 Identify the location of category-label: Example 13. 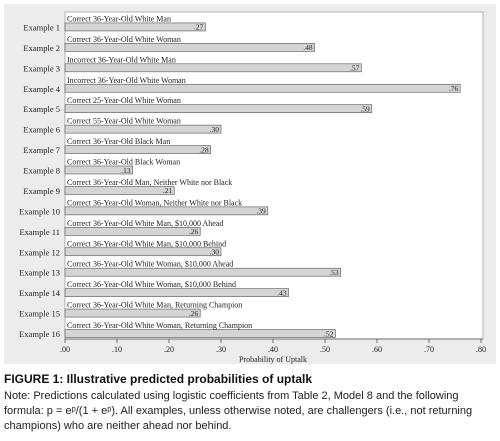
(39, 273).